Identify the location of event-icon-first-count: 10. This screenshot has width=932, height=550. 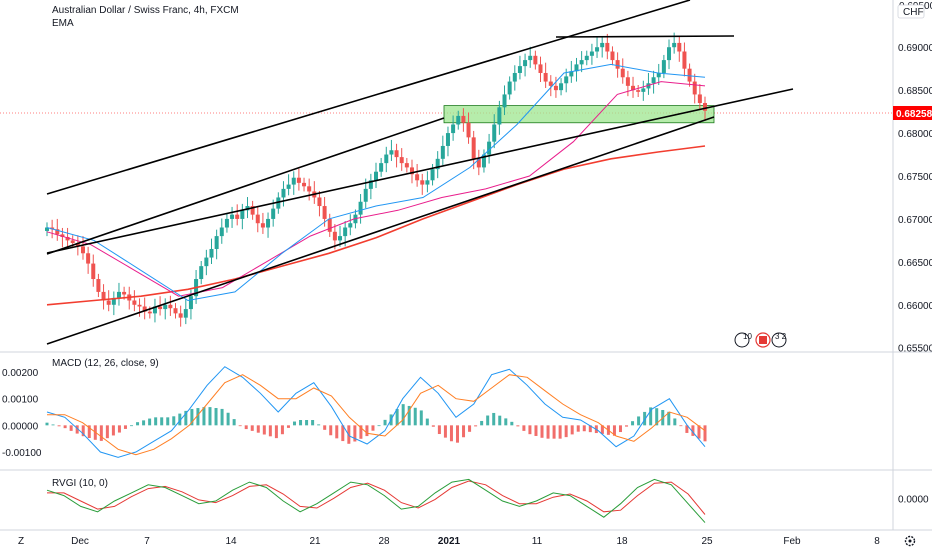
(747, 336).